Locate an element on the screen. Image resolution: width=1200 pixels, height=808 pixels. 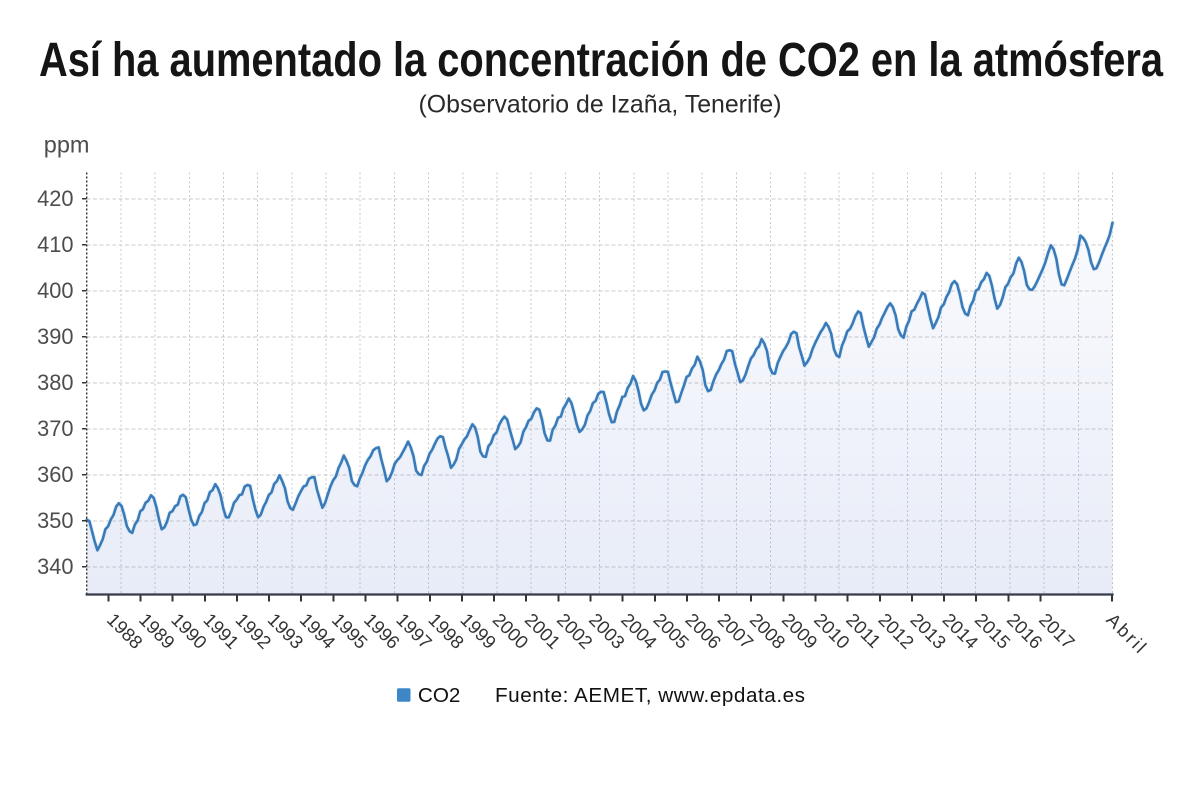
svg-text: Fuente: AEMET, www.epdata.es is located at coordinates (650, 695).